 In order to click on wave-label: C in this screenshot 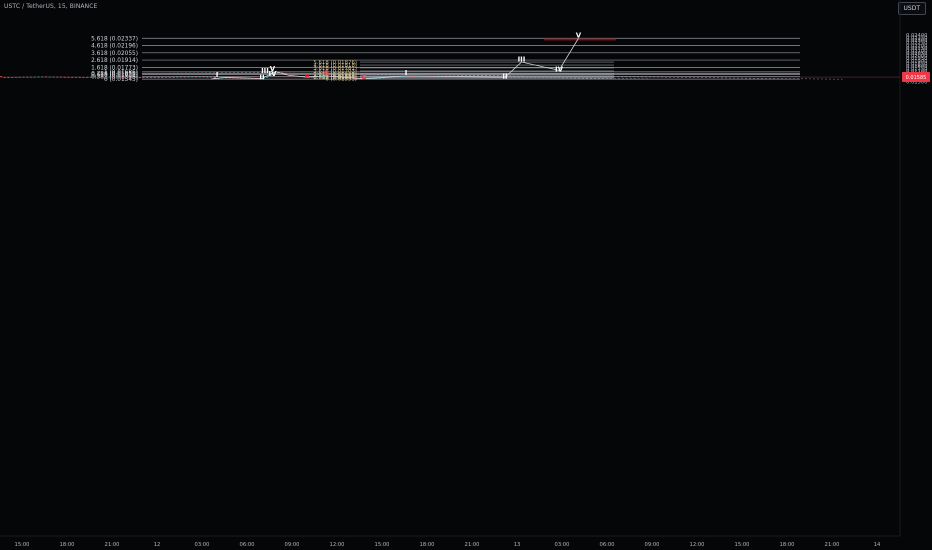, I will do `click(363, 78)`.